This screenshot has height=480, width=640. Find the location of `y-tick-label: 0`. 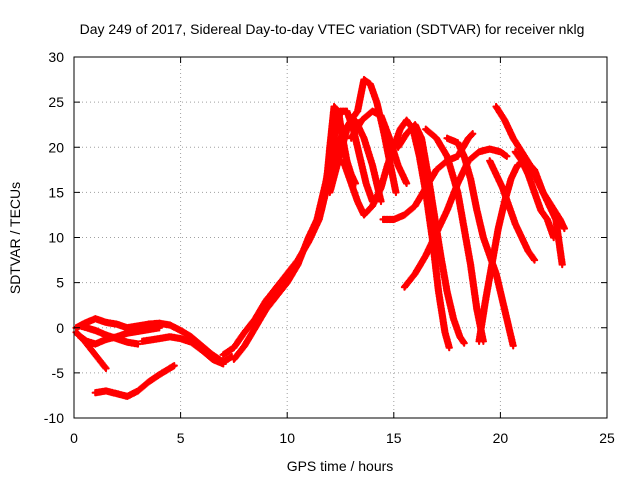

y-tick-label: 0 is located at coordinates (60, 328).